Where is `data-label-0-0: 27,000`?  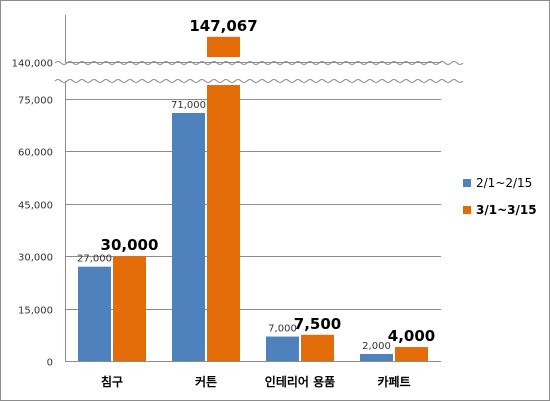
data-label-0-0: 27,000 is located at coordinates (94, 259).